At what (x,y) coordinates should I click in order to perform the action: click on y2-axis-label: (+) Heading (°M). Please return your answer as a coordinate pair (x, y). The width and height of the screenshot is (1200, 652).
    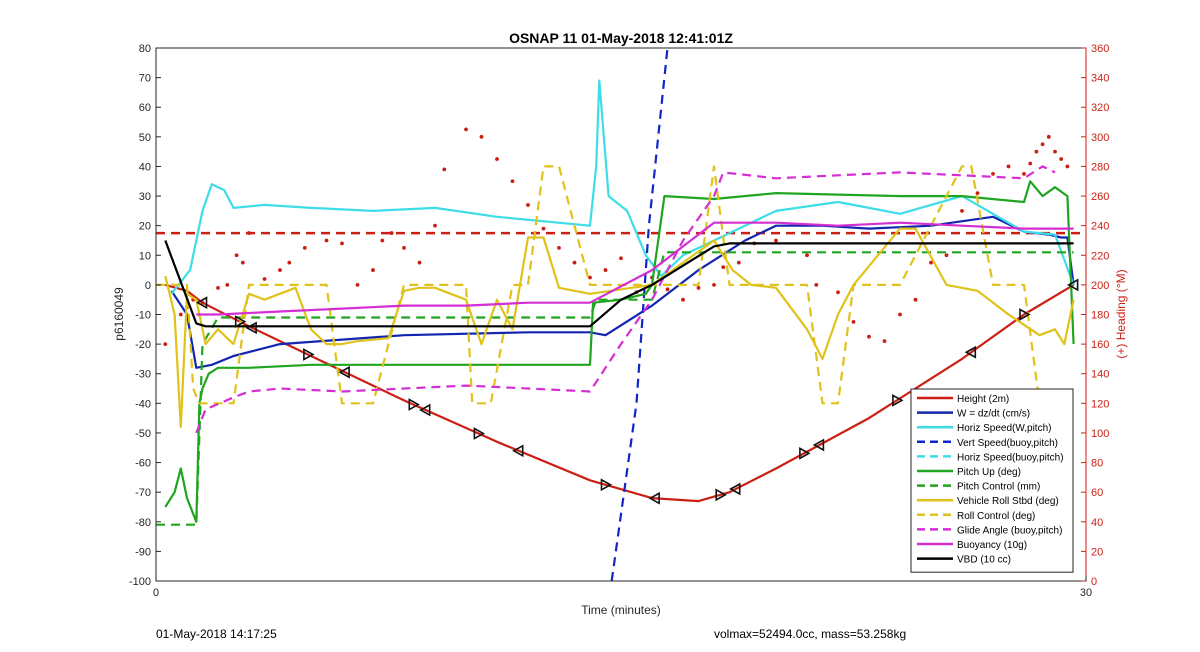
    Looking at the image, I should click on (1121, 313).